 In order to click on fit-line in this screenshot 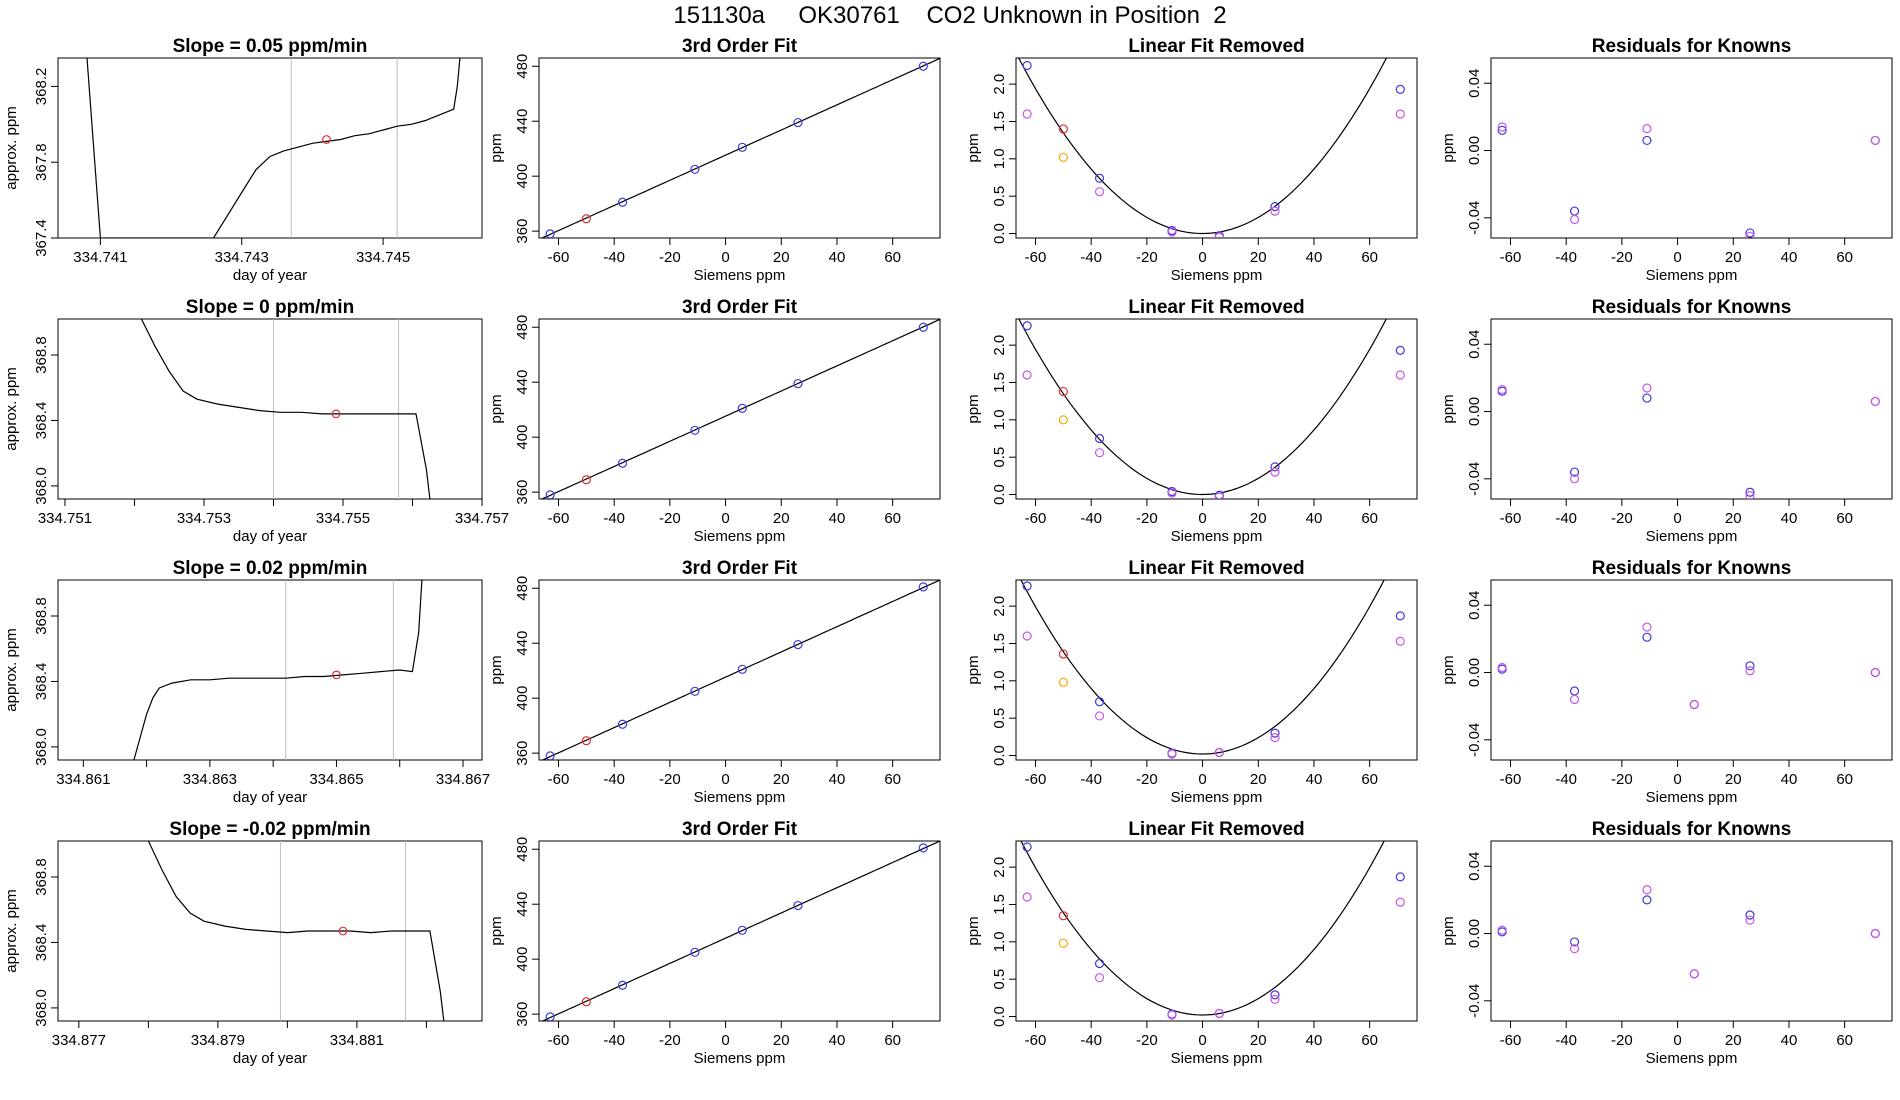, I will do `click(1202, 407)`.